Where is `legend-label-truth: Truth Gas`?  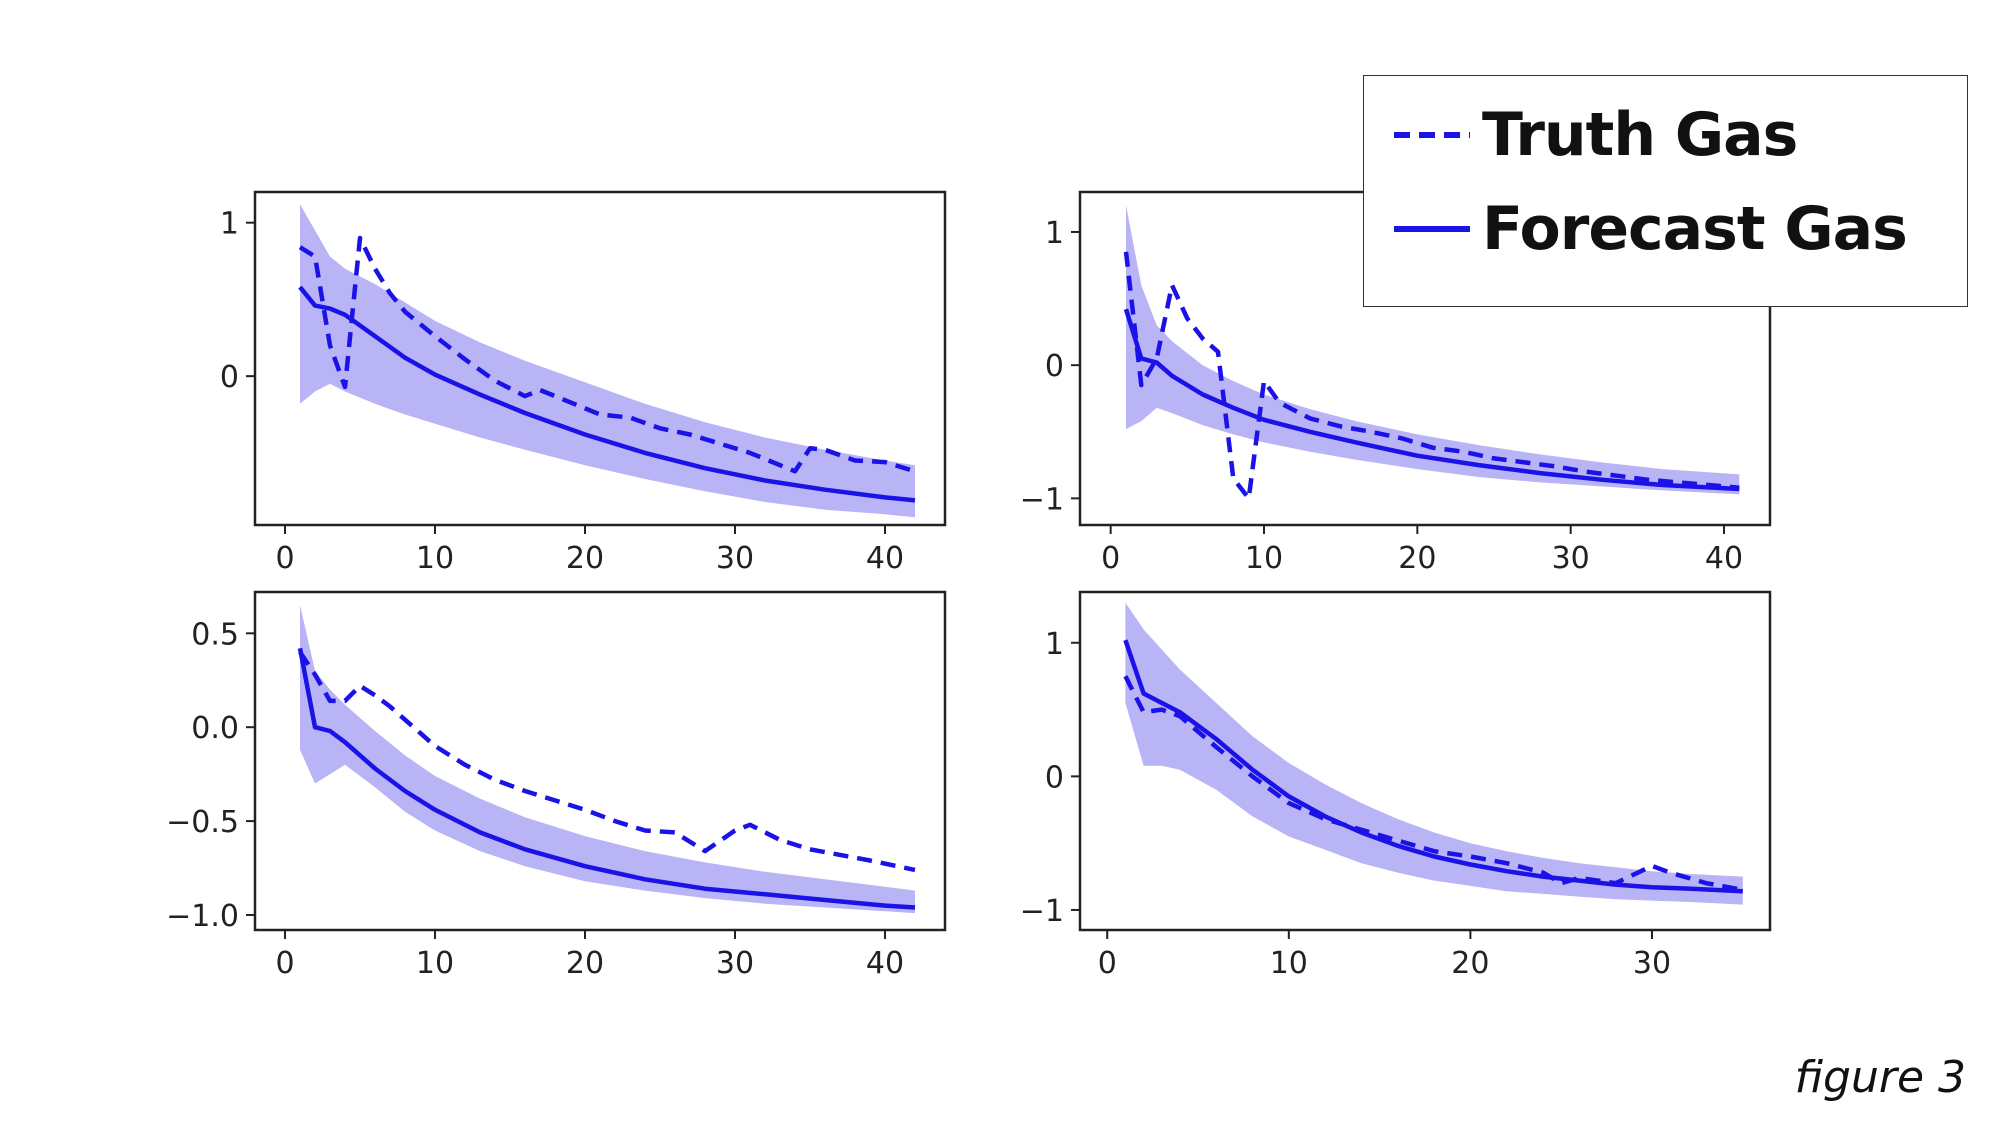 legend-label-truth: Truth Gas is located at coordinates (1640, 135).